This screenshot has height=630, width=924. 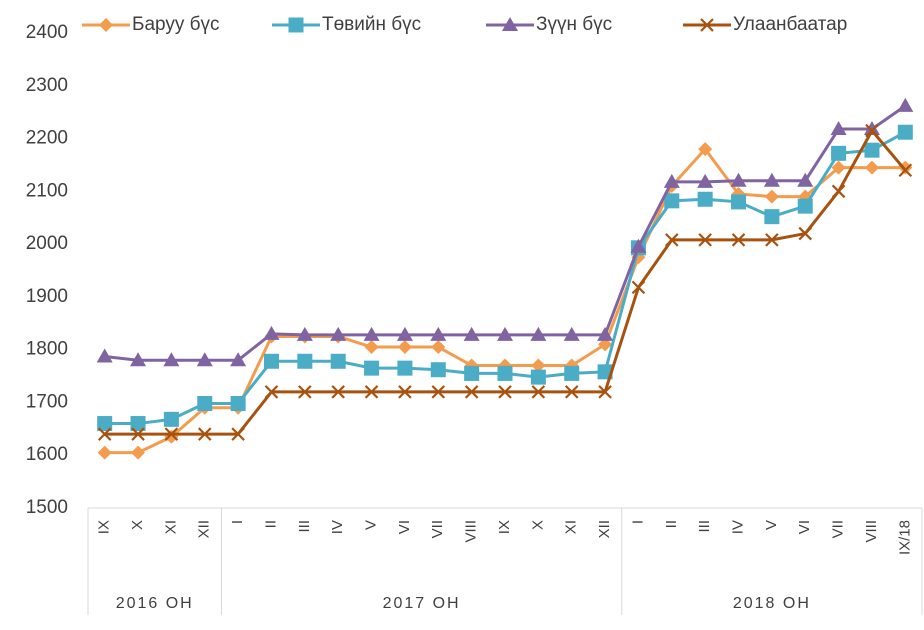 What do you see at coordinates (574, 24) in the screenshot?
I see `legend-label: Зүүн бүс` at bounding box center [574, 24].